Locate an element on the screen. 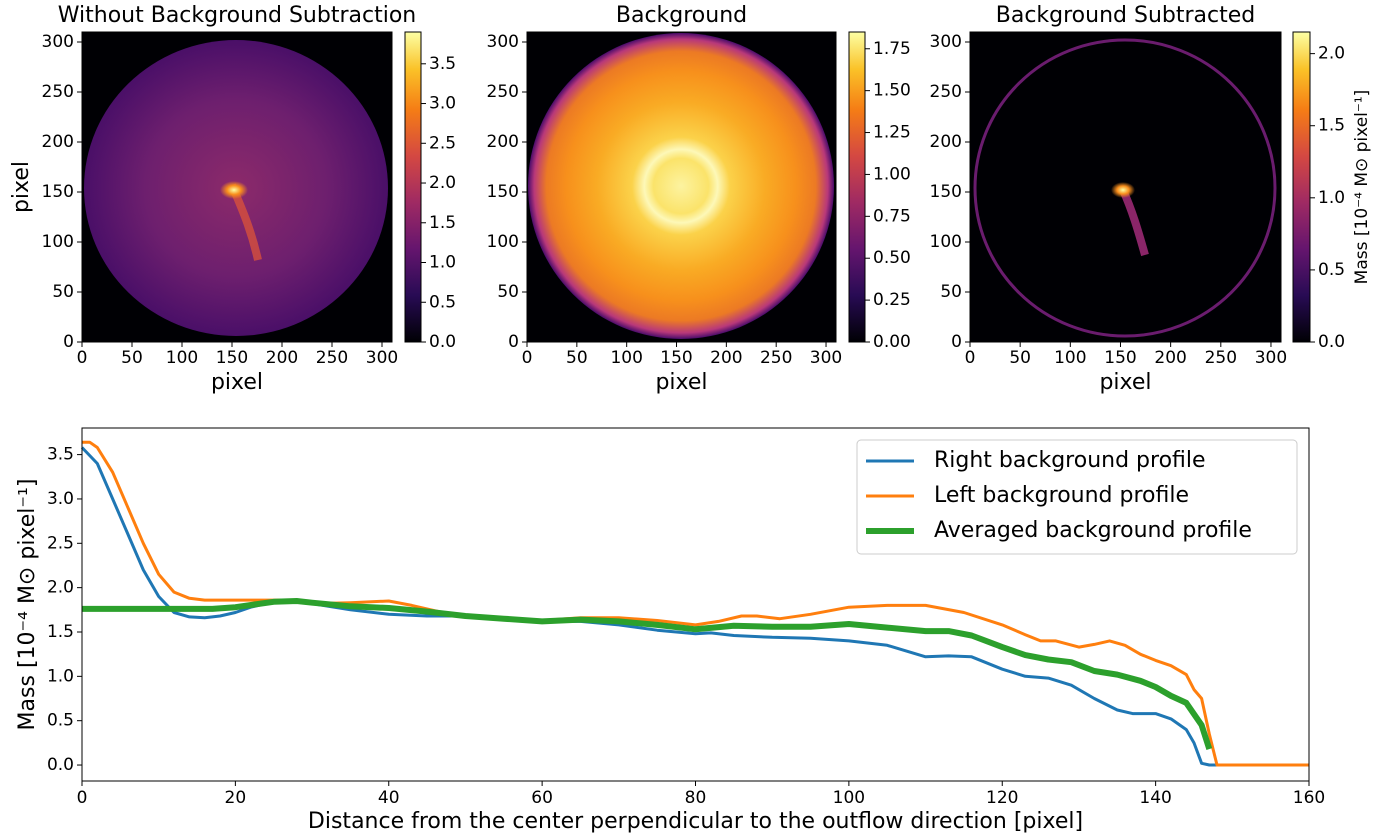 The width and height of the screenshot is (1395, 838). colorbar-tick-label: 0.00 is located at coordinates (892, 342).